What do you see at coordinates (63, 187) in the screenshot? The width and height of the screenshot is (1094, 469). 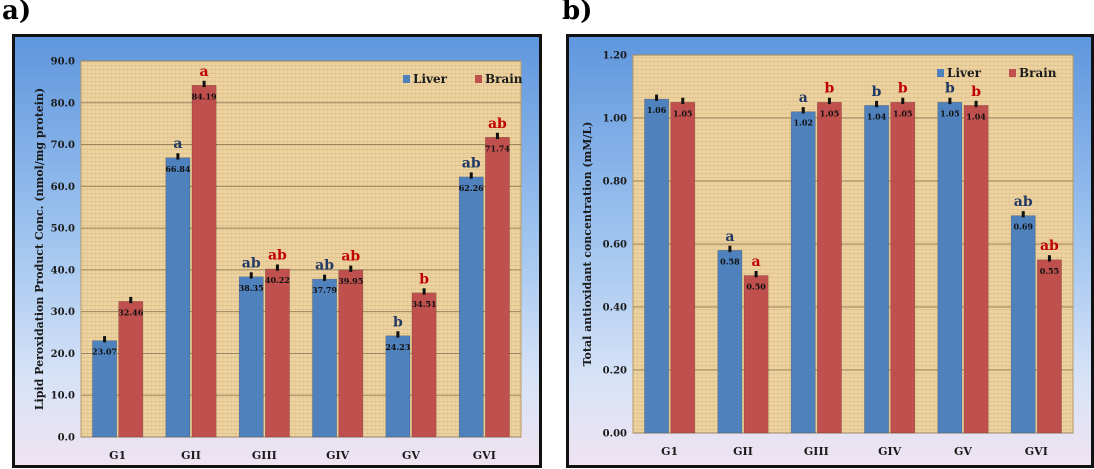 I see `y-tick-label: 60.0` at bounding box center [63, 187].